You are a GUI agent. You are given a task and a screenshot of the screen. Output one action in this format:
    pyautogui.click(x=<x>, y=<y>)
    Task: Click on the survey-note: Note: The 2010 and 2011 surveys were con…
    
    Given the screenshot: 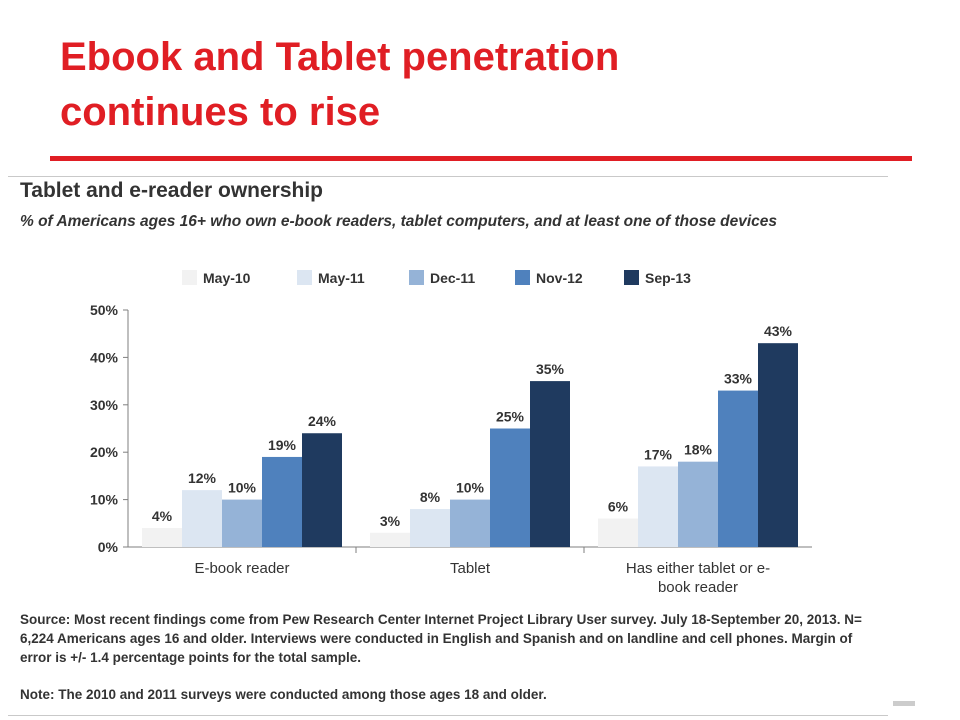 What is the action you would take?
    pyautogui.click(x=283, y=694)
    